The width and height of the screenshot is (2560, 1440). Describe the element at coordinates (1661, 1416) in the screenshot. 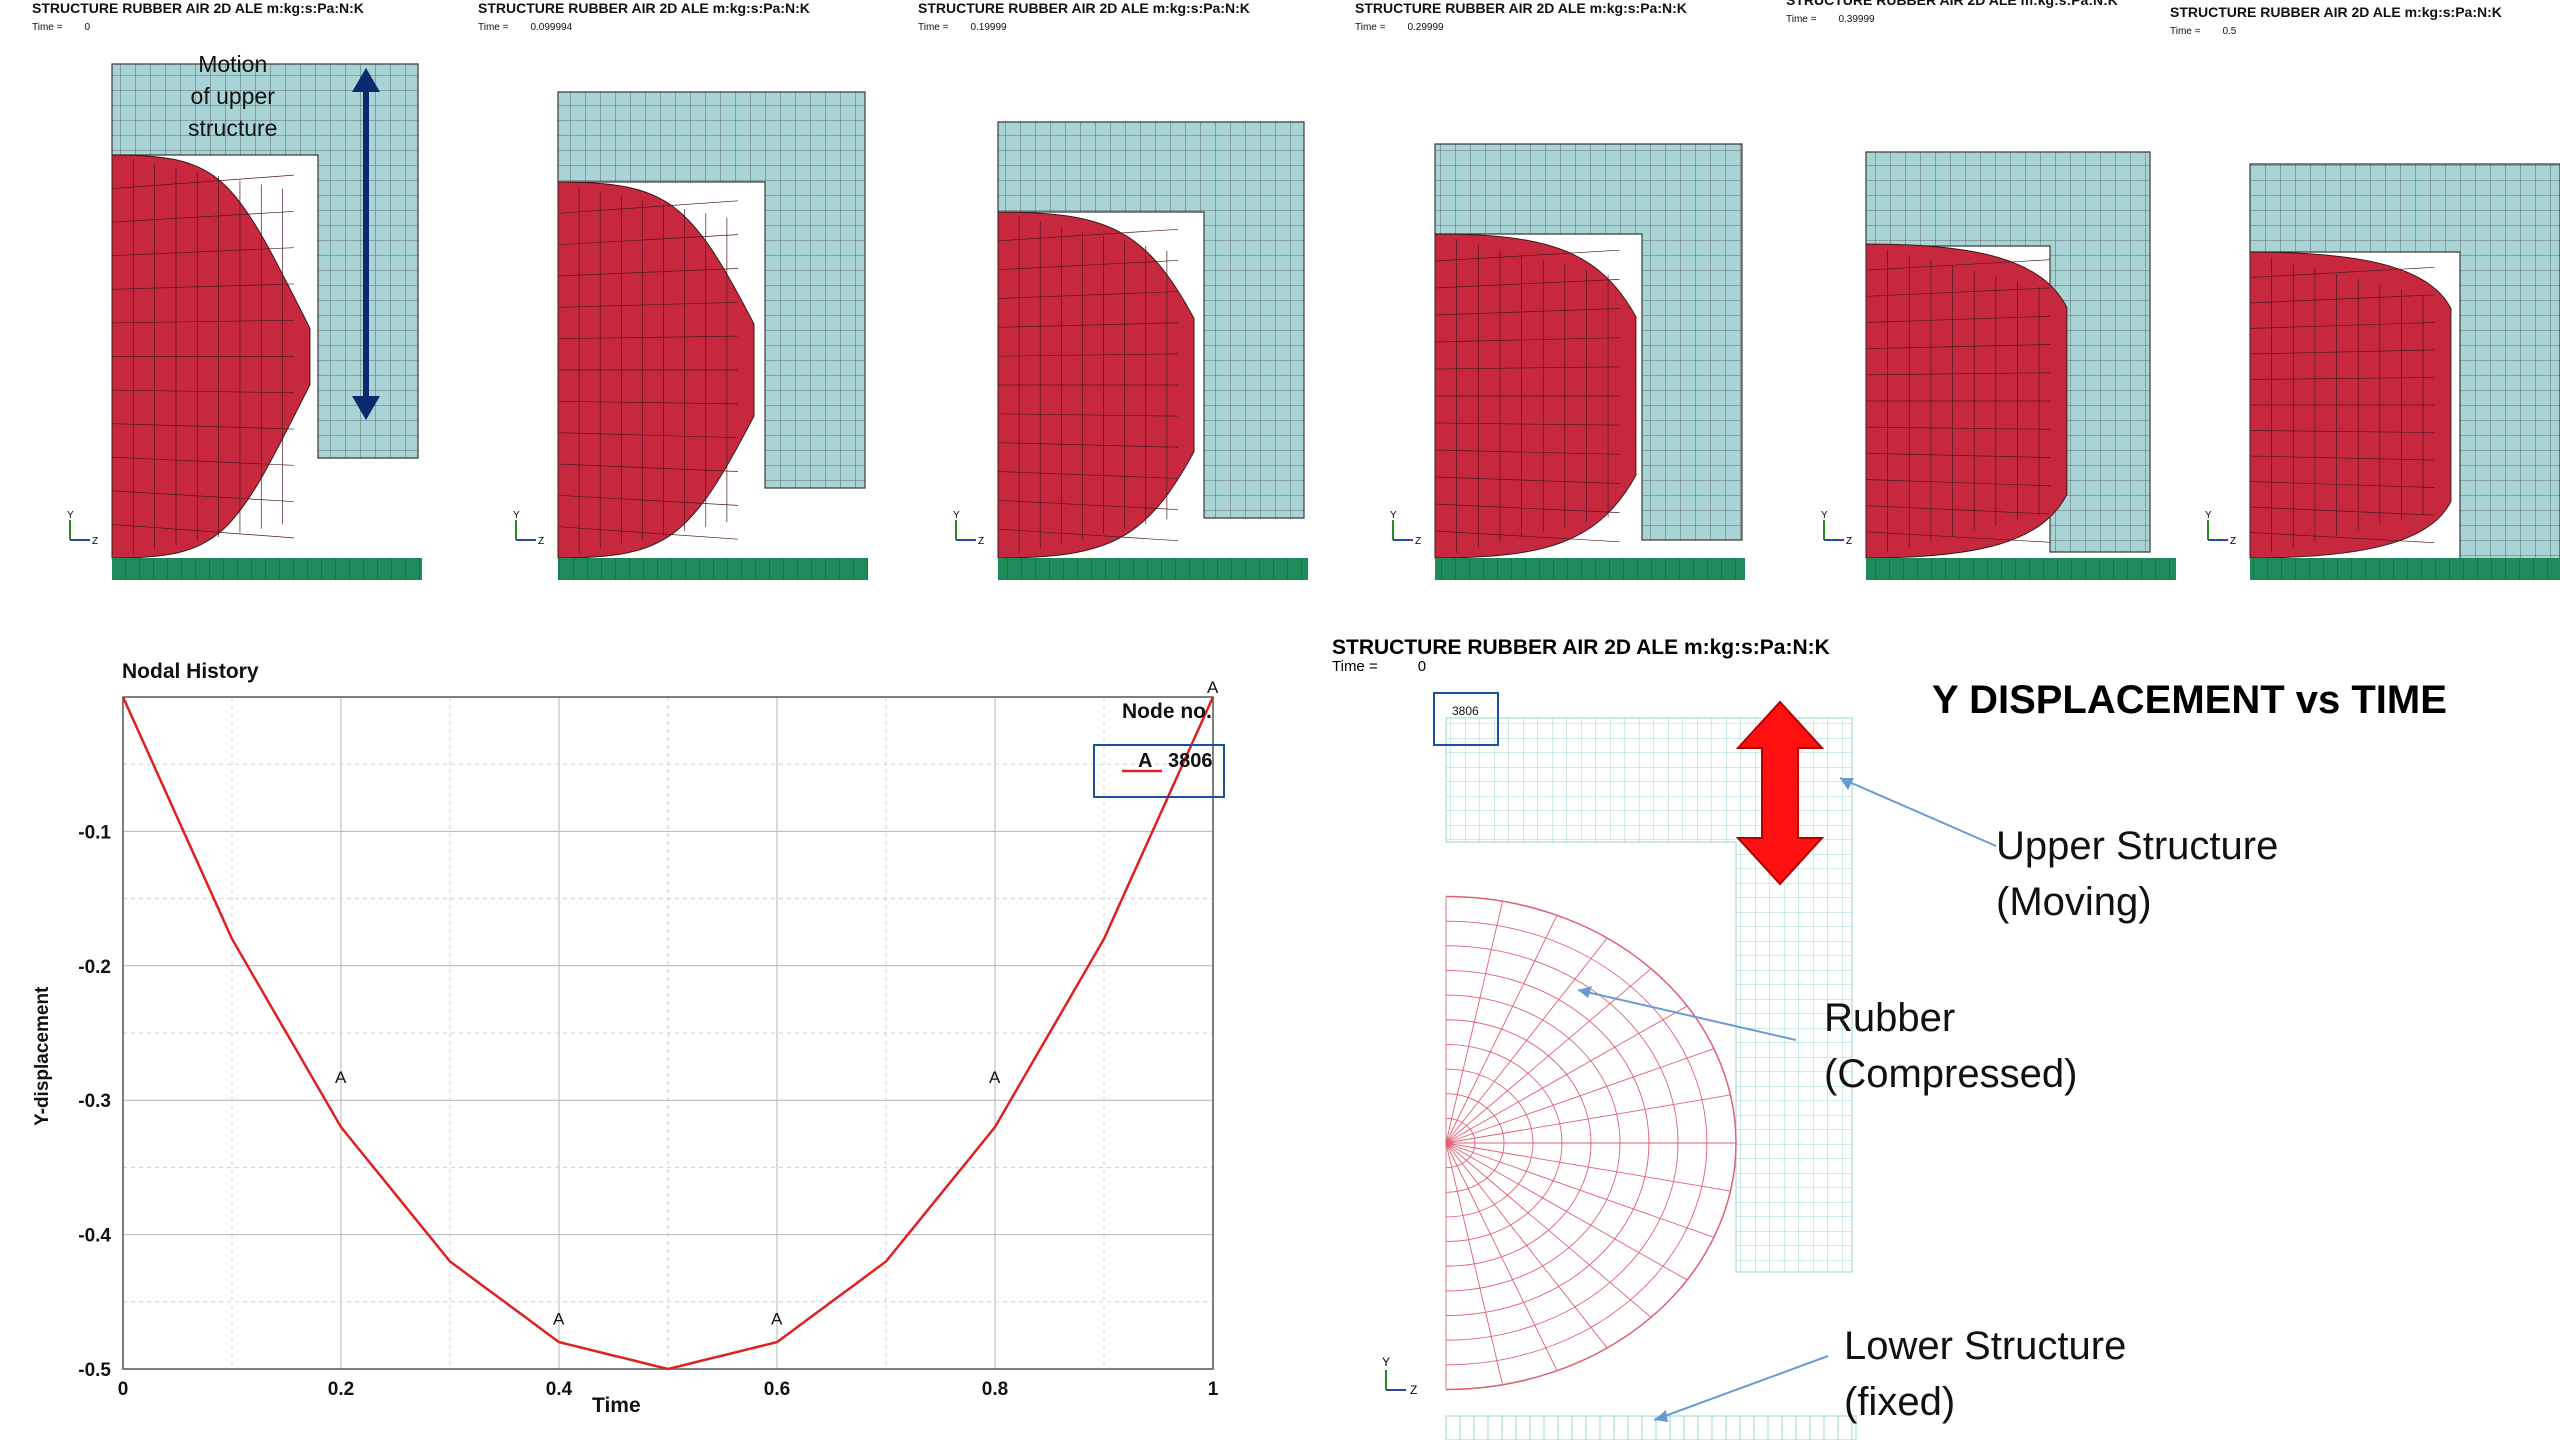

I see `leader-lower-head` at that location.